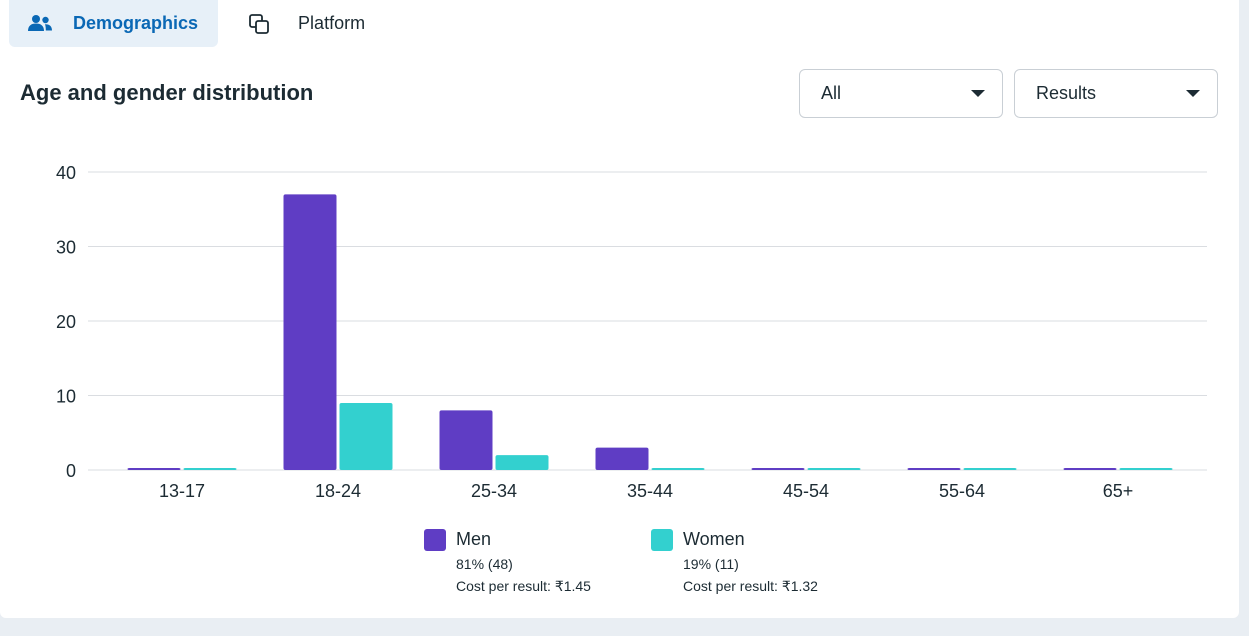  I want to click on legend-share-women: 19% (11), so click(711, 564).